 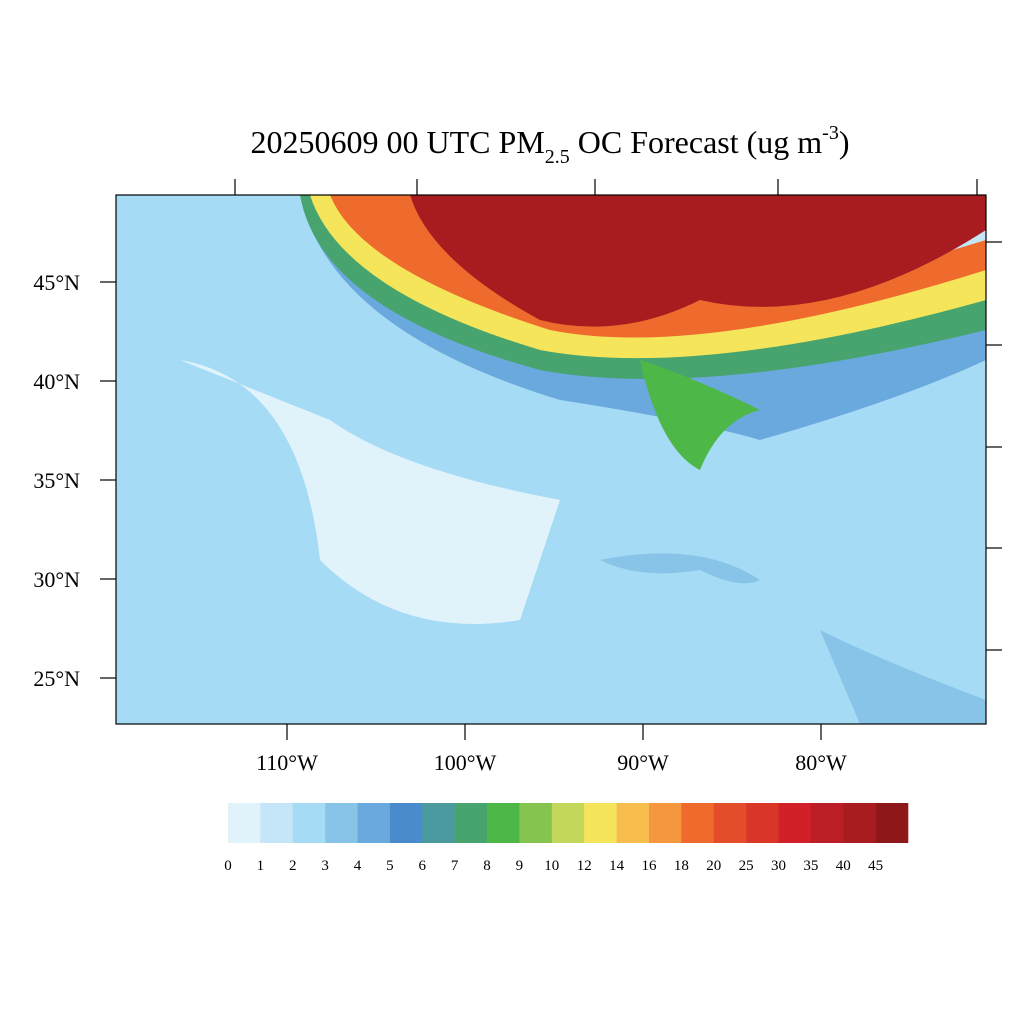 I want to click on lon-tick-label: 90°W, so click(x=643, y=762).